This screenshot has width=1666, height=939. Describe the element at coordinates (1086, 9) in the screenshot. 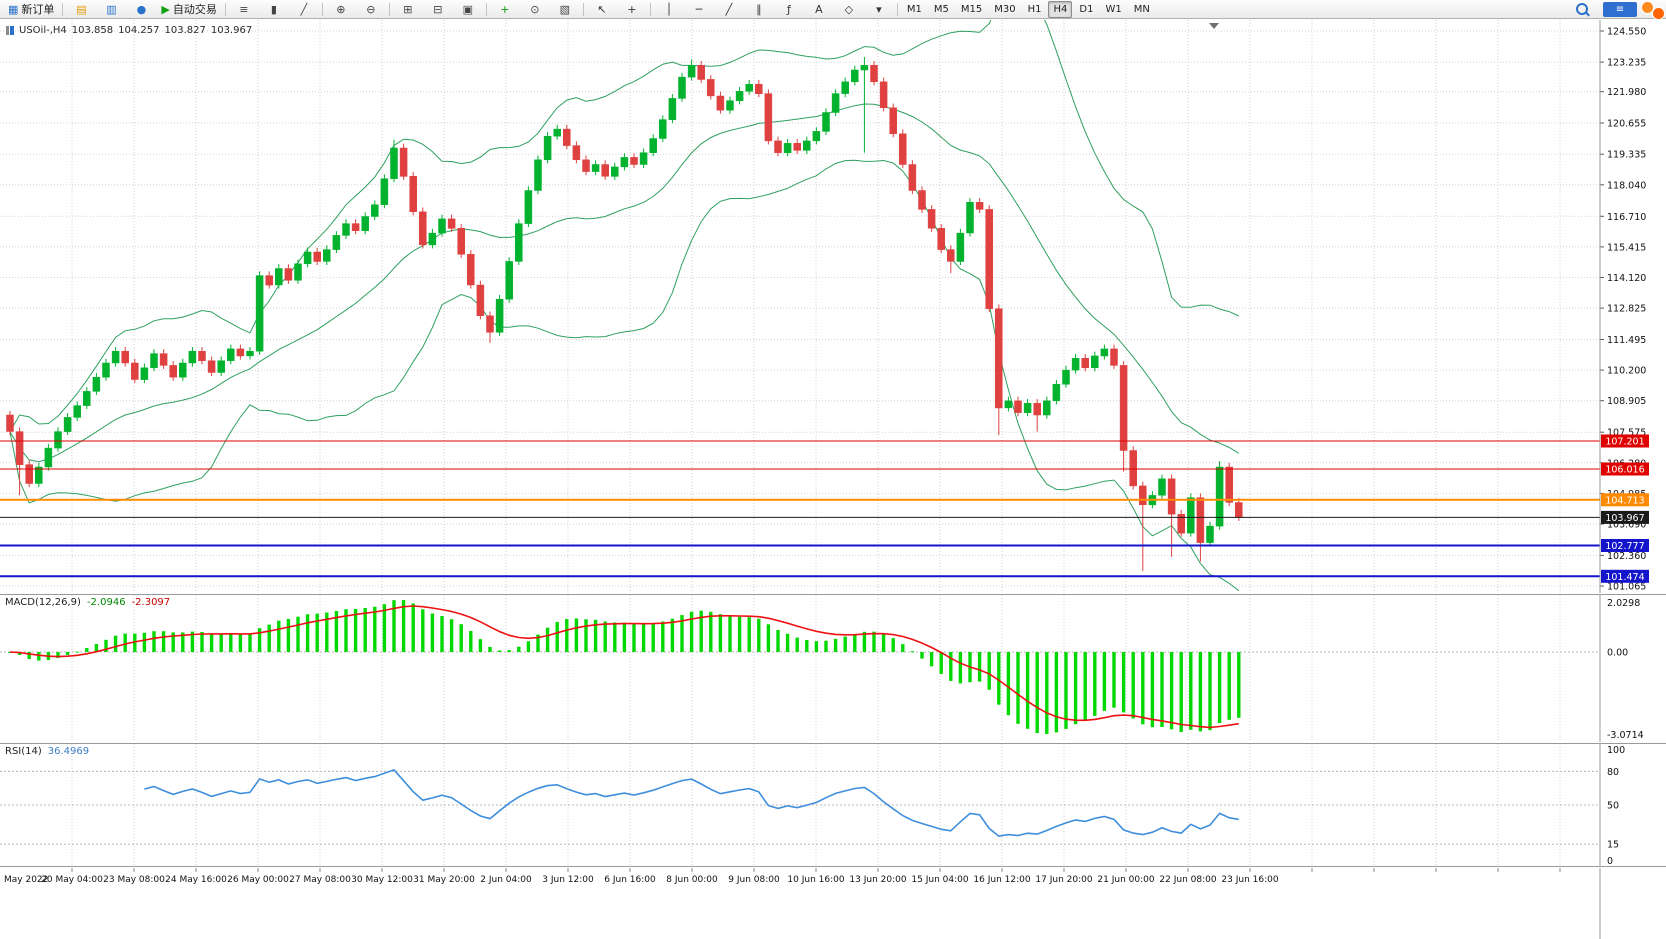

I see `timeframe-button-d1: D1` at that location.